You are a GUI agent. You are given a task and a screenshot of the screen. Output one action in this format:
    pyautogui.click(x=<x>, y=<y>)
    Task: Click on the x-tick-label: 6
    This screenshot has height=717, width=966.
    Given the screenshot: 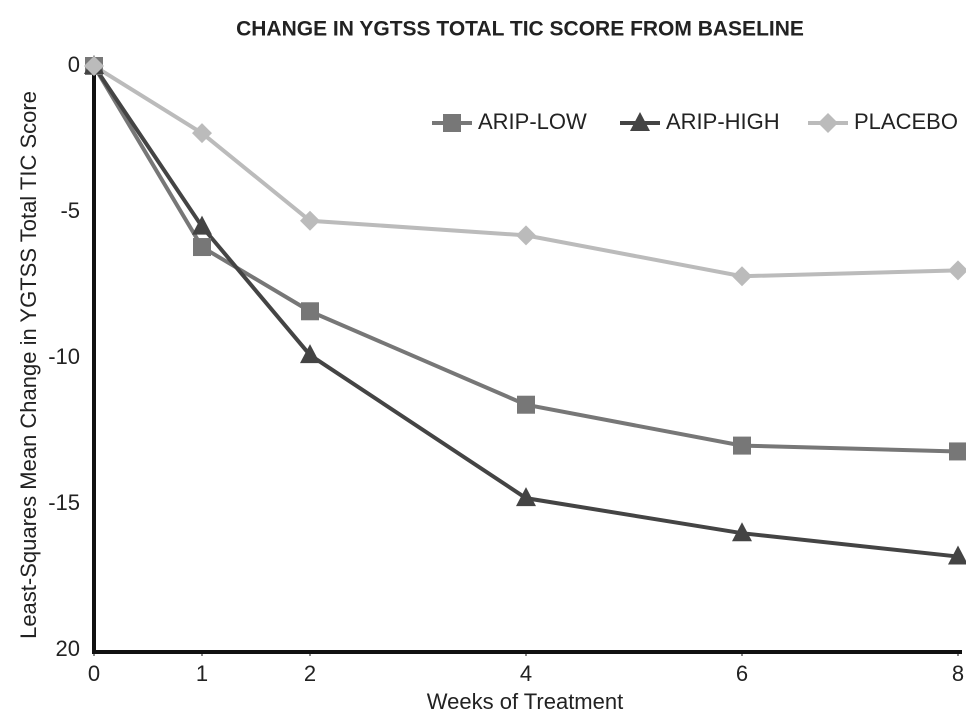 What is the action you would take?
    pyautogui.click(x=742, y=673)
    